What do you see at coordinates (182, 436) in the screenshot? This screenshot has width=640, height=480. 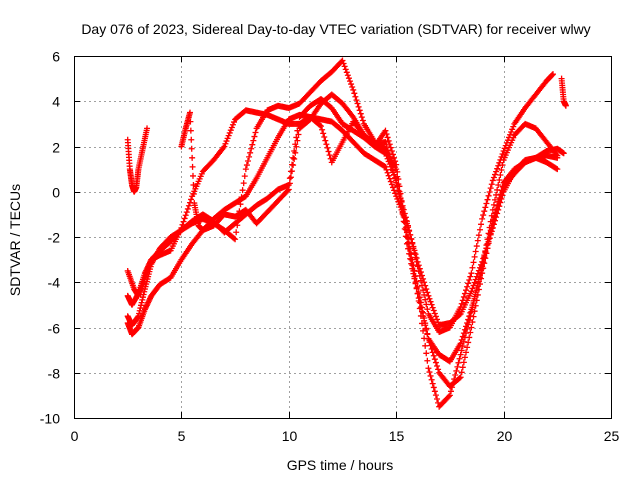 I see `x-tick-label: 5` at bounding box center [182, 436].